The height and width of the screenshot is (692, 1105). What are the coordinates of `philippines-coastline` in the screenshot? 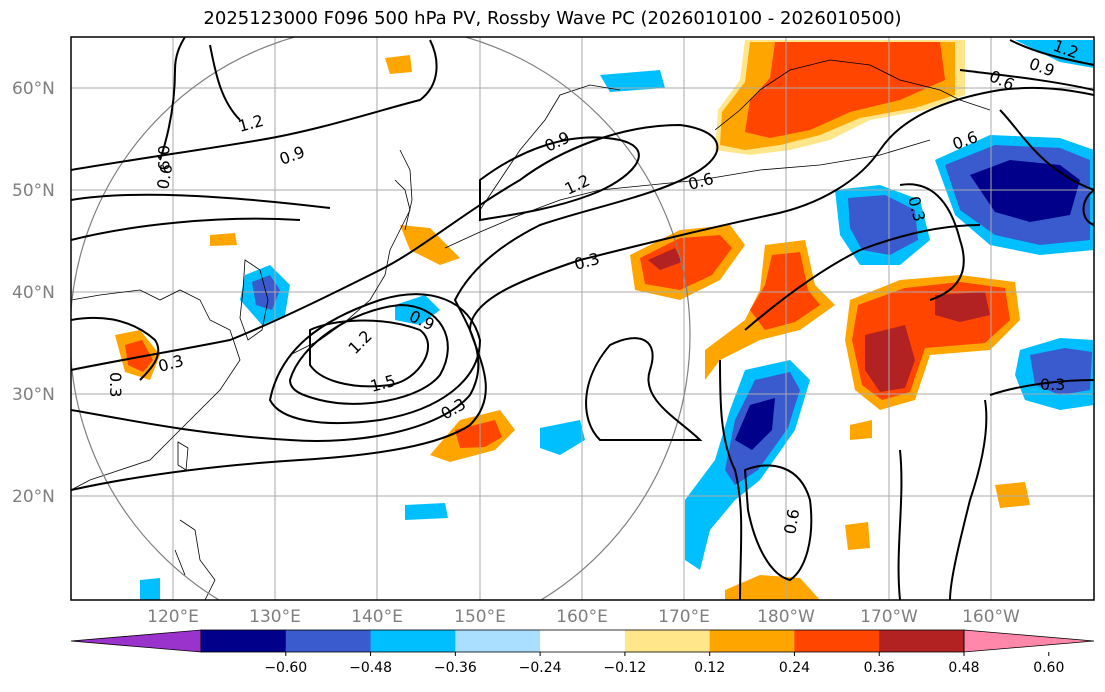 It's located at (195, 559).